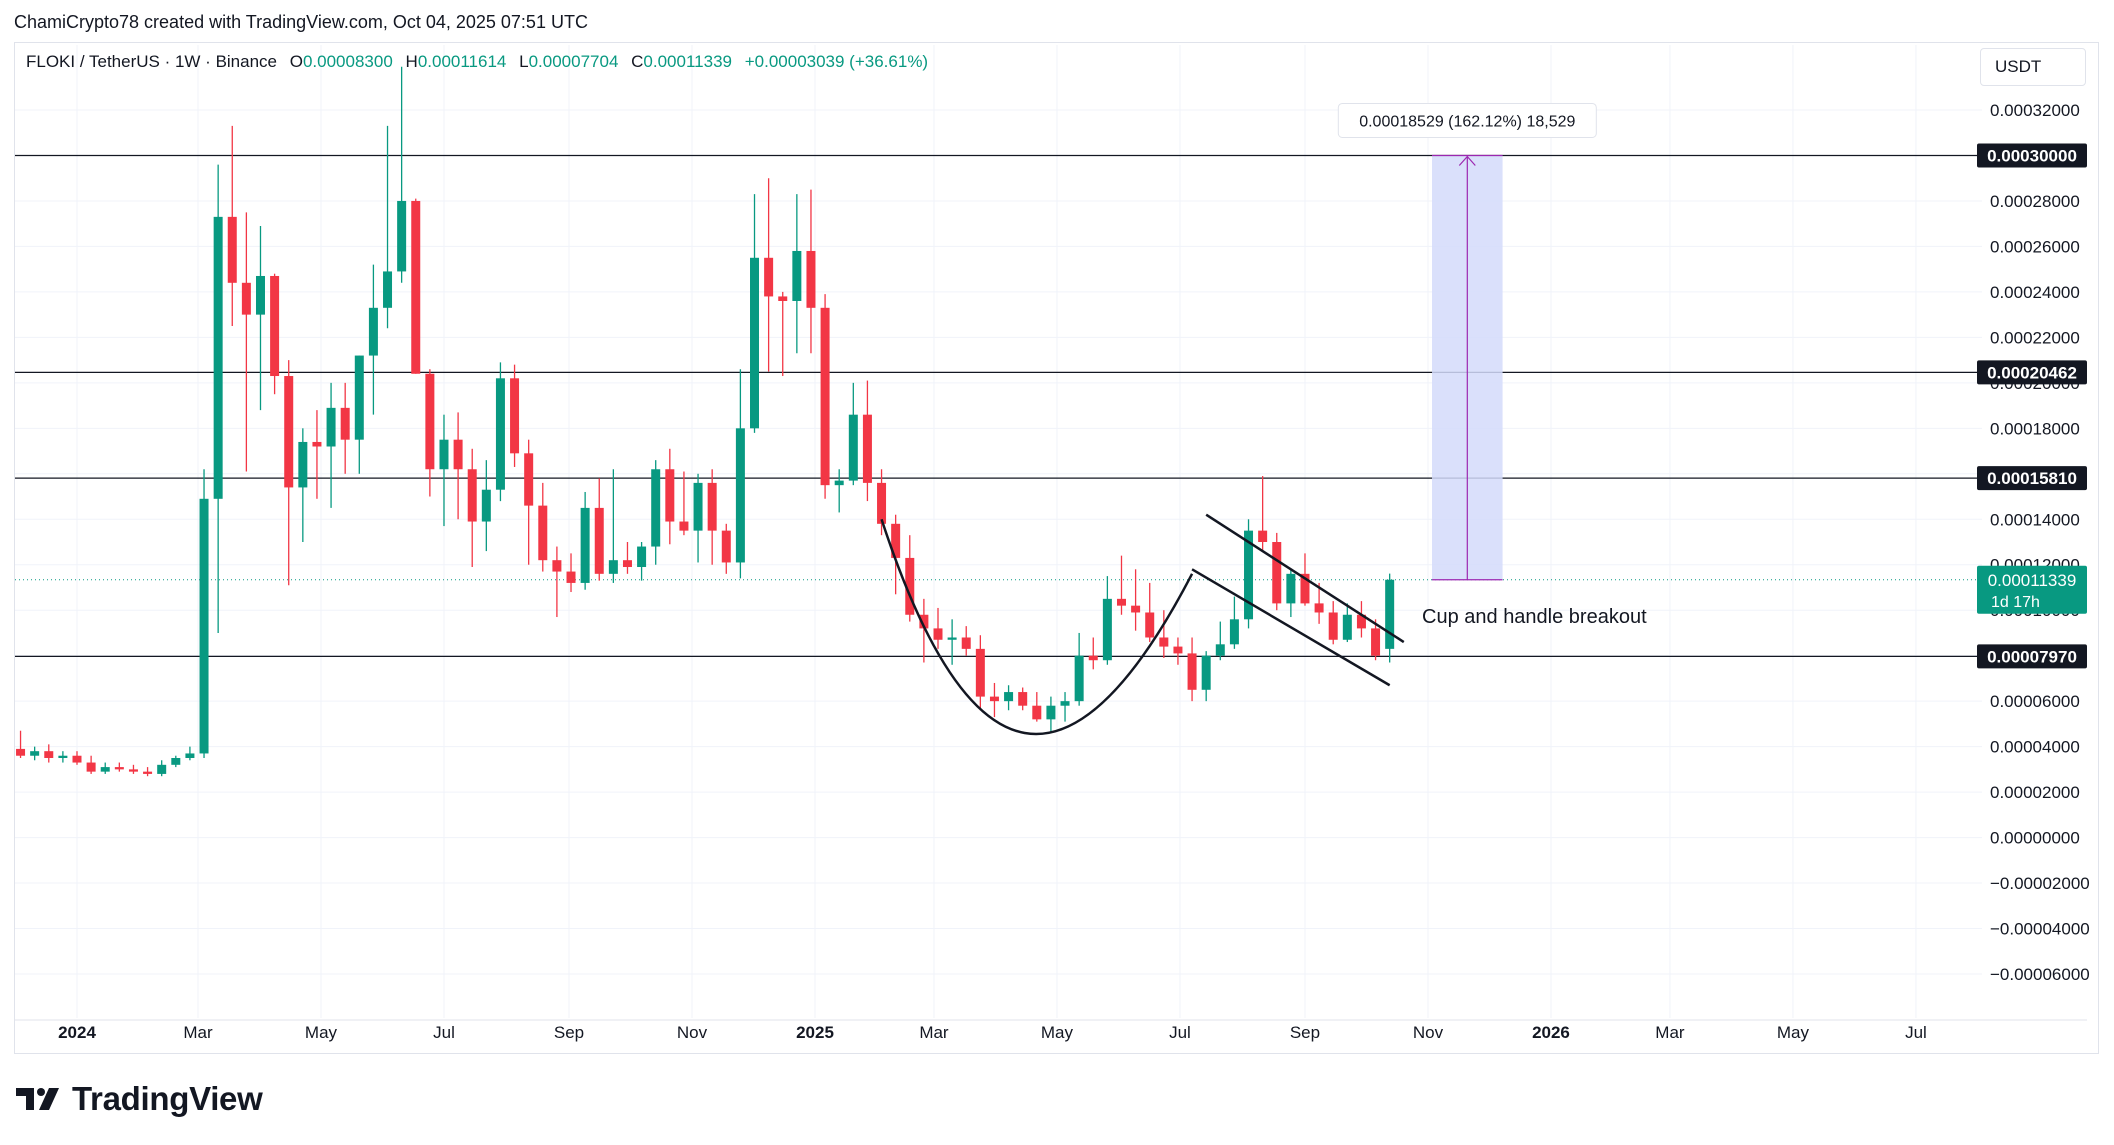 The image size is (2114, 1145). What do you see at coordinates (2033, 67) in the screenshot?
I see `currency-button: USDT` at bounding box center [2033, 67].